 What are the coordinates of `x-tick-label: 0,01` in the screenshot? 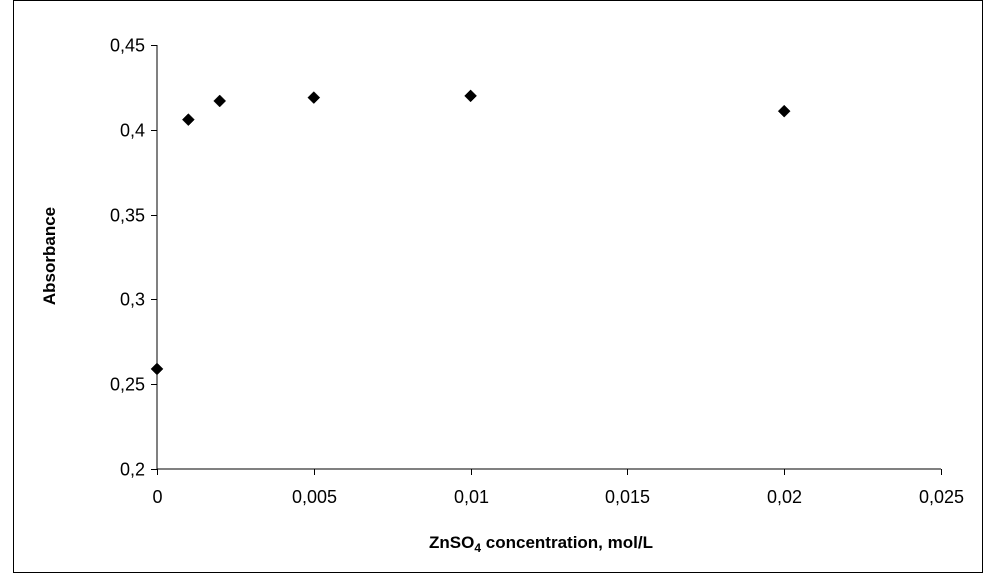 It's located at (471, 497).